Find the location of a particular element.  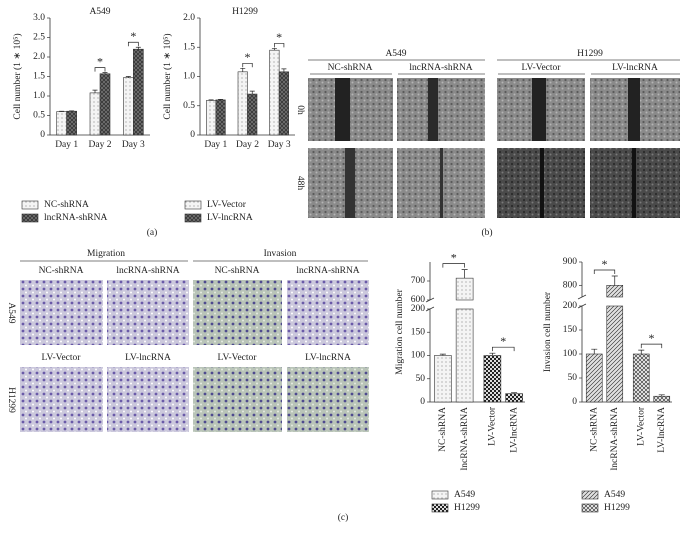

row-label: 48h is located at coordinates (300, 183).